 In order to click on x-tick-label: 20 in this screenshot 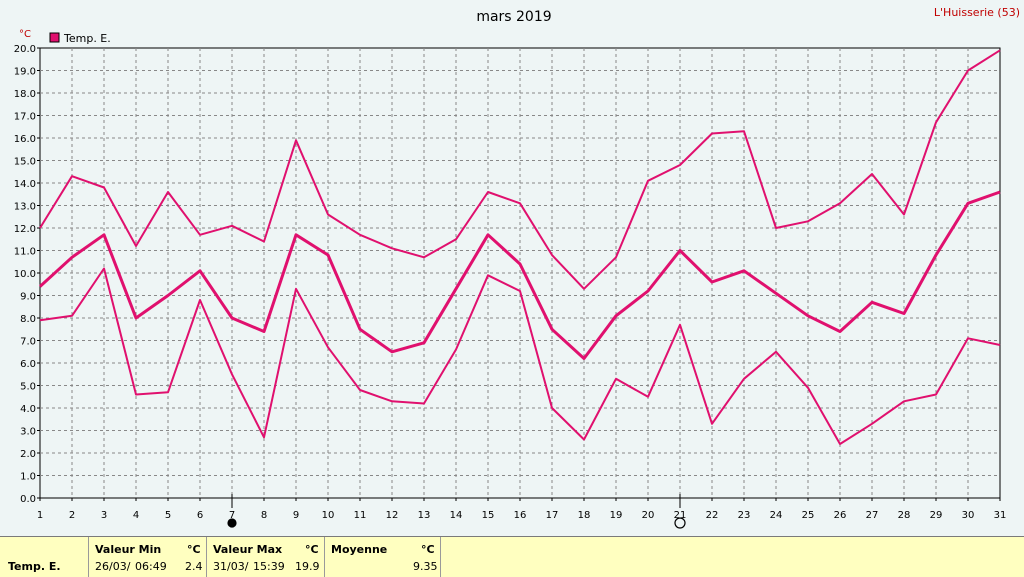, I will do `click(648, 515)`.